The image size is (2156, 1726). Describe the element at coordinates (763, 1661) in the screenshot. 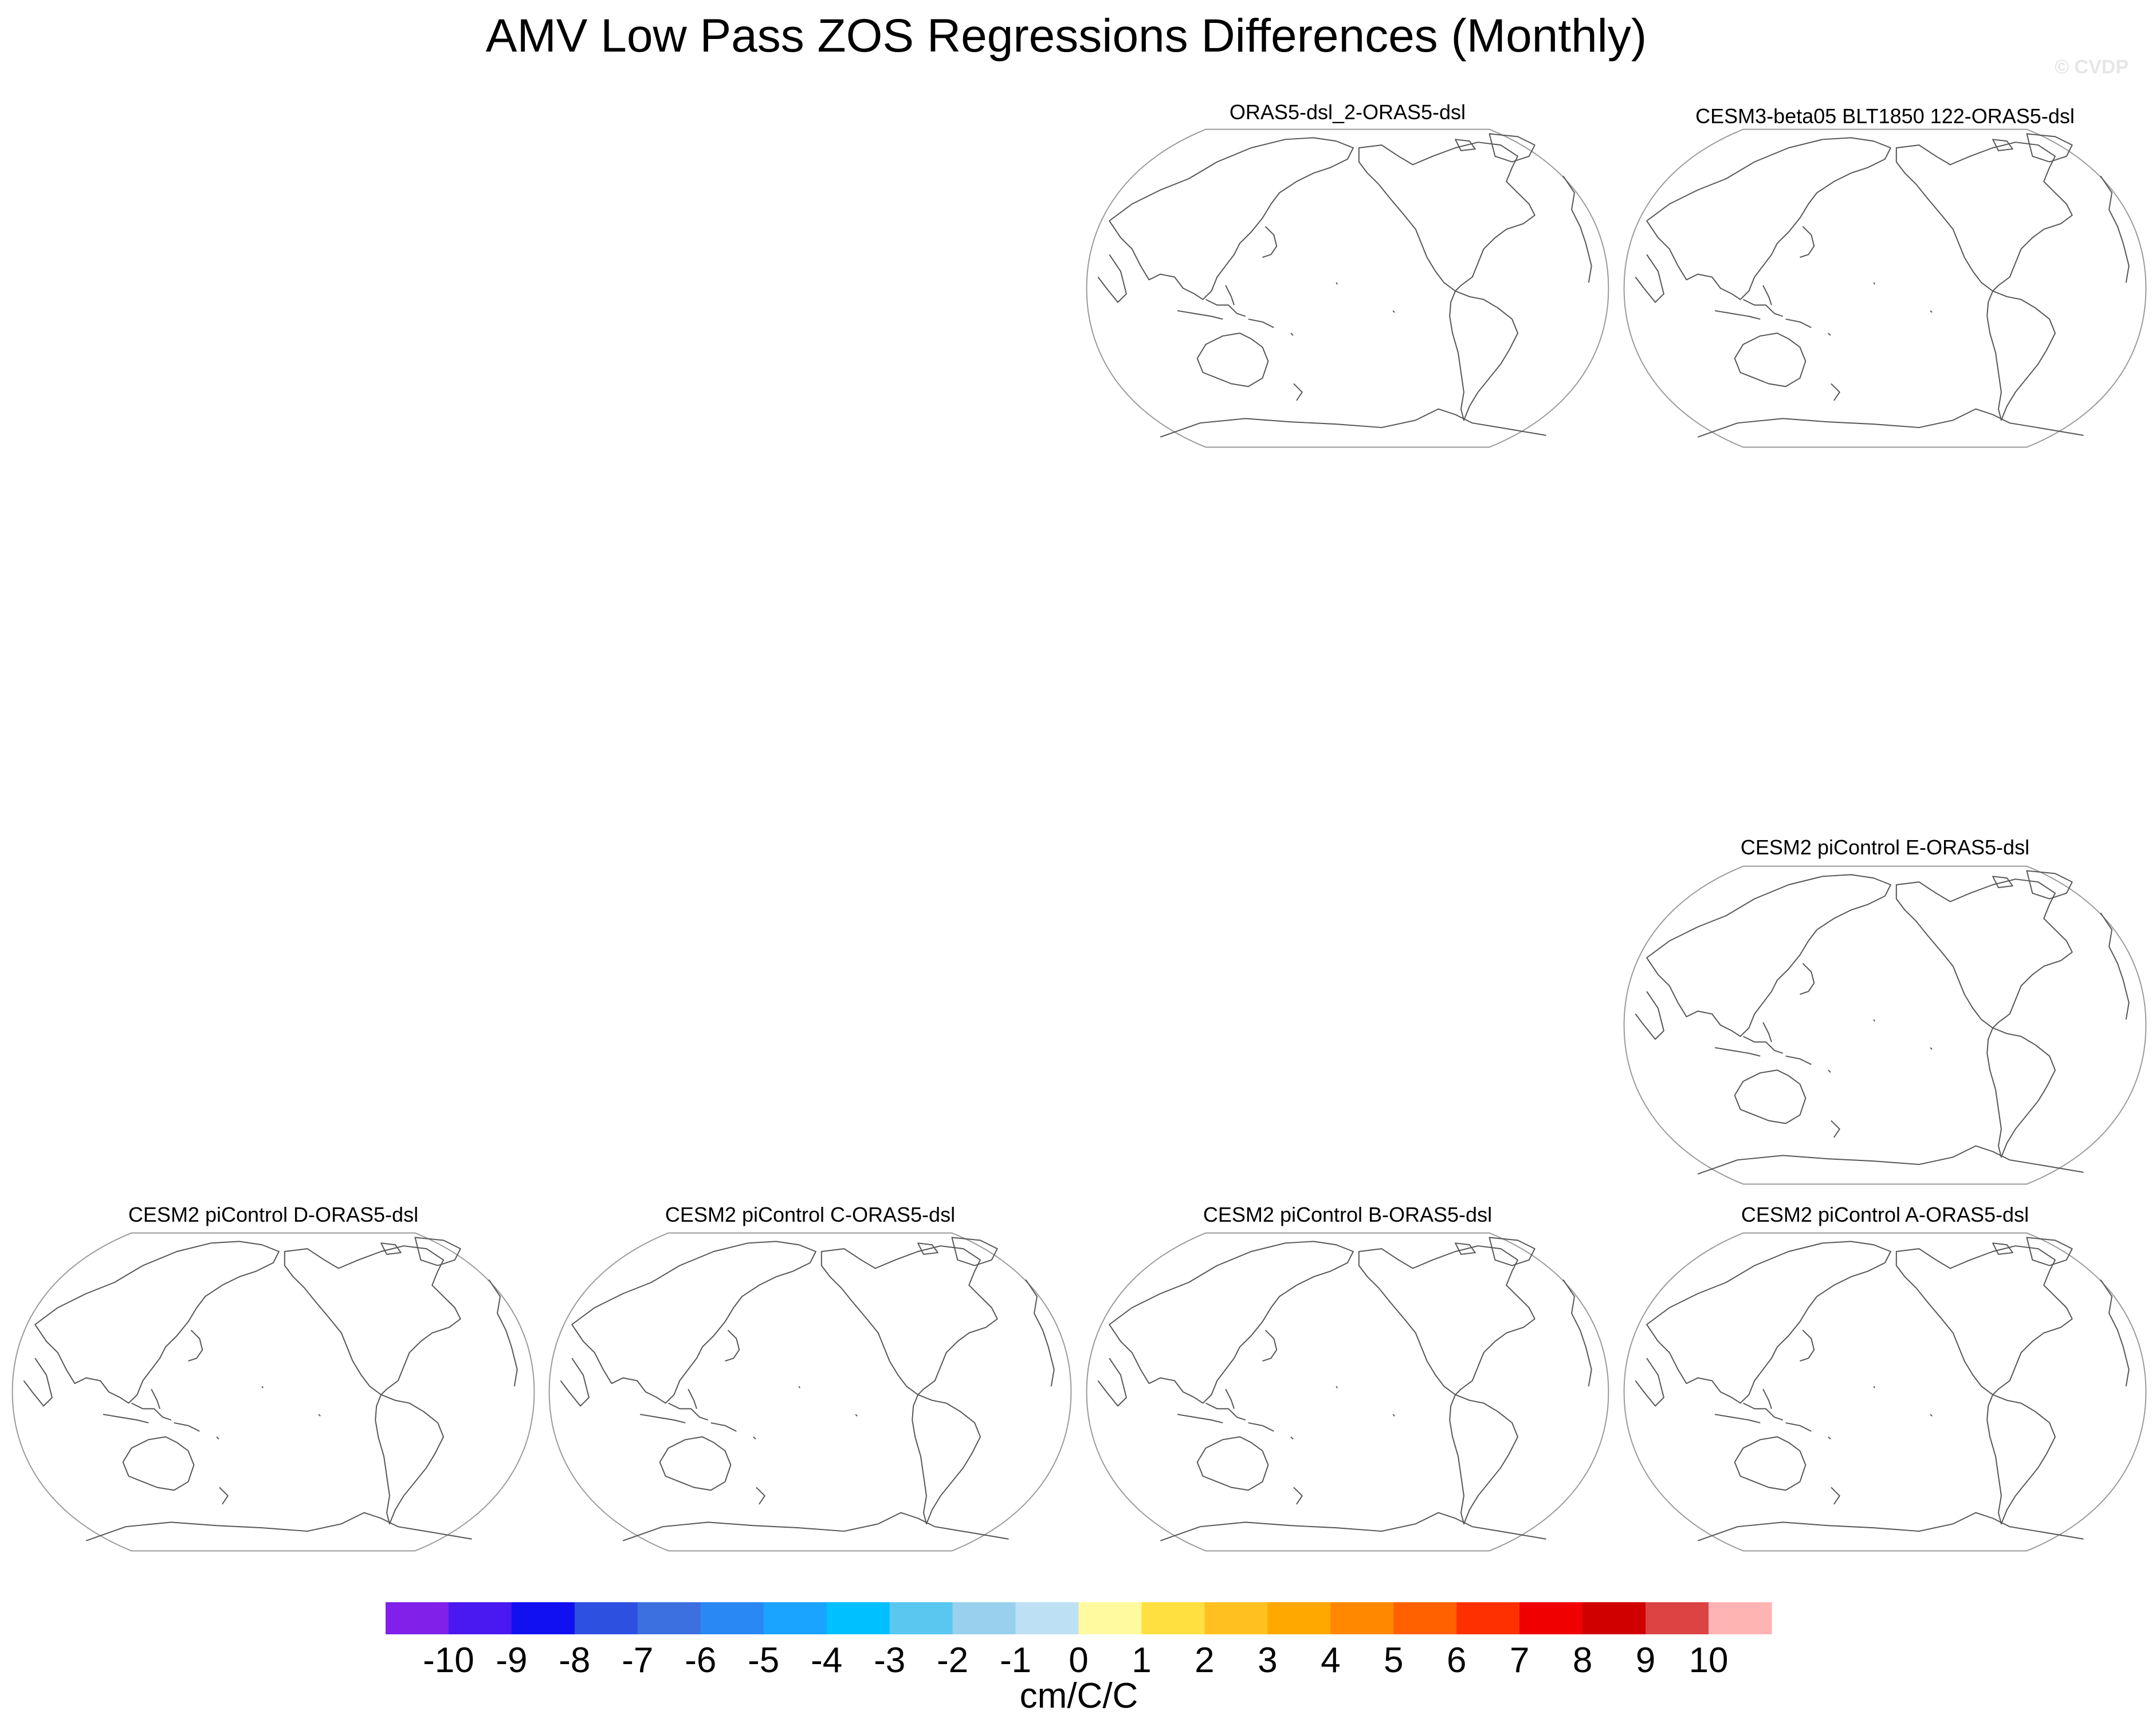

I see `colorbar-tick-label: -5` at that location.